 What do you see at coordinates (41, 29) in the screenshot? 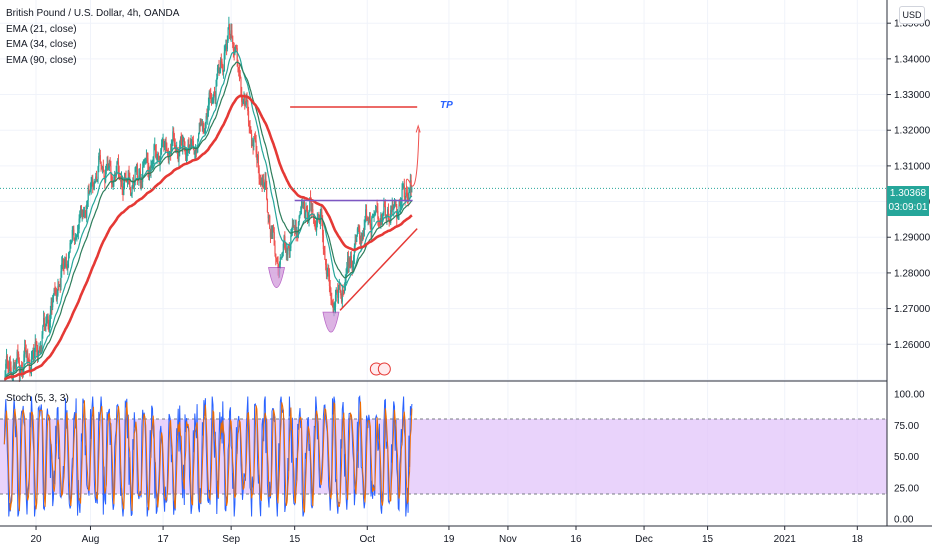
I see `ema-21-legend: EMA (21, close)` at bounding box center [41, 29].